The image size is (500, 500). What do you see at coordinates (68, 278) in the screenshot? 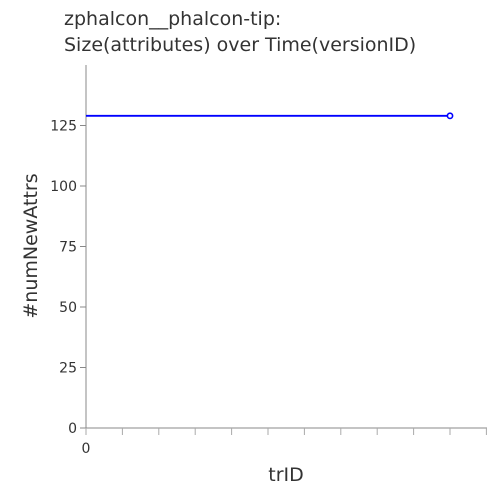
I see `y-axis-ticks: 0 25 50 75 100 125` at bounding box center [68, 278].